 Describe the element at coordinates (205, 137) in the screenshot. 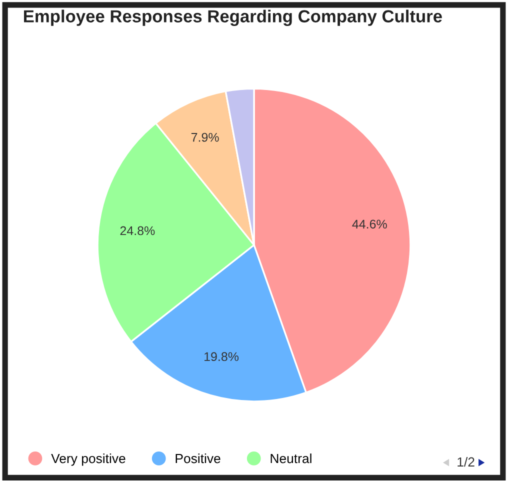

I see `data-label: 7.9%` at that location.